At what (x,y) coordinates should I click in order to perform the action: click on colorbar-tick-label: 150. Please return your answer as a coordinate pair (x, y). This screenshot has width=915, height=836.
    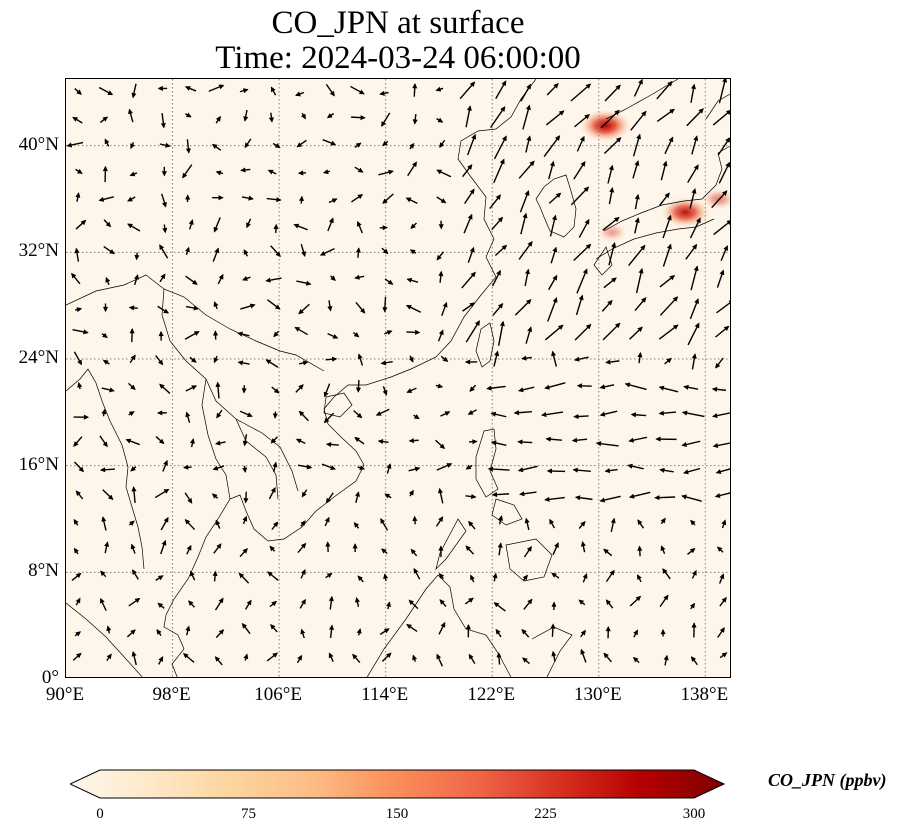
    Looking at the image, I should click on (397, 814).